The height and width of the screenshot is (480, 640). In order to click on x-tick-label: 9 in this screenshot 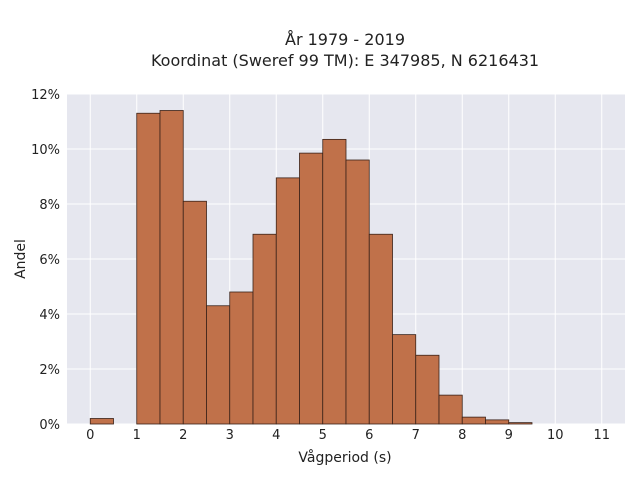, I will do `click(509, 435)`.